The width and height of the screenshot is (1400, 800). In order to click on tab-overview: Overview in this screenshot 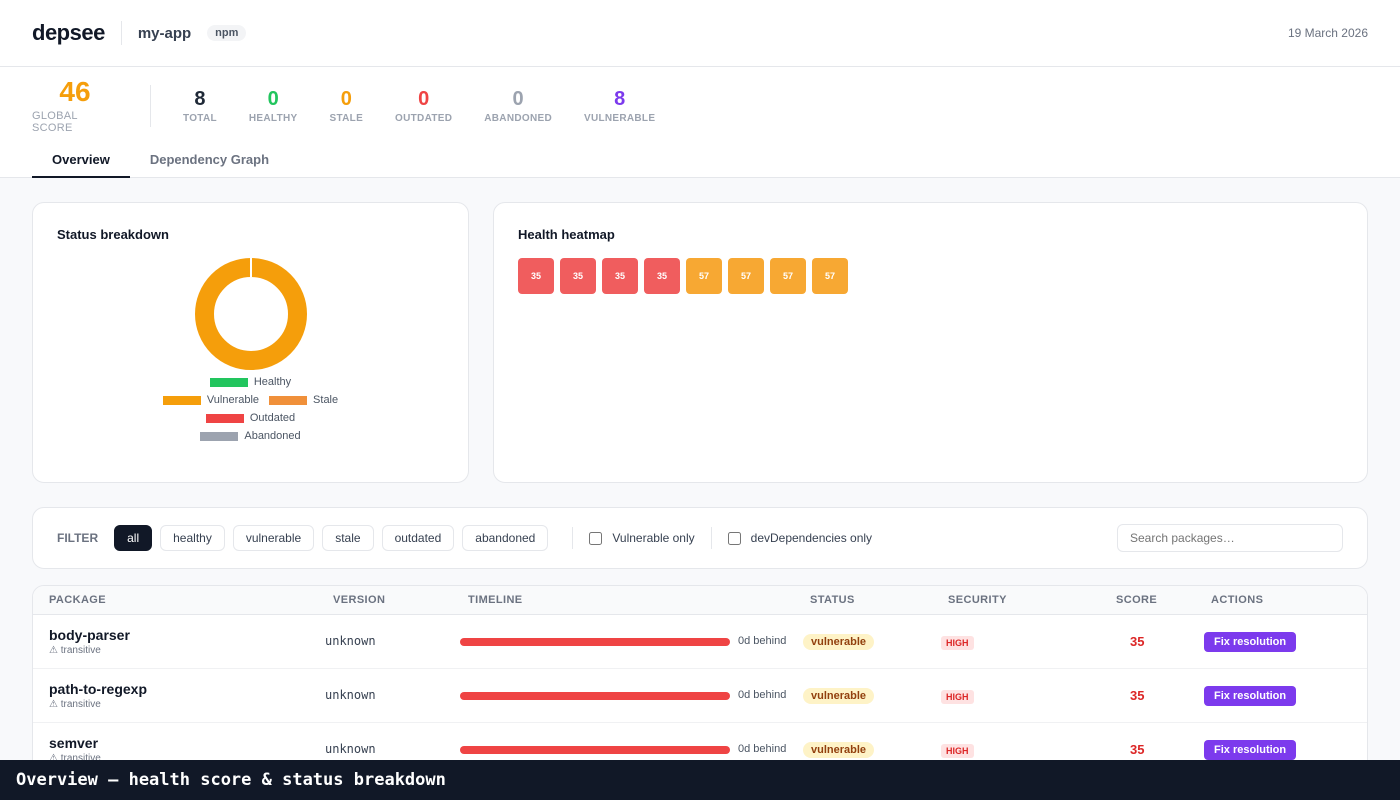, I will do `click(81, 161)`.